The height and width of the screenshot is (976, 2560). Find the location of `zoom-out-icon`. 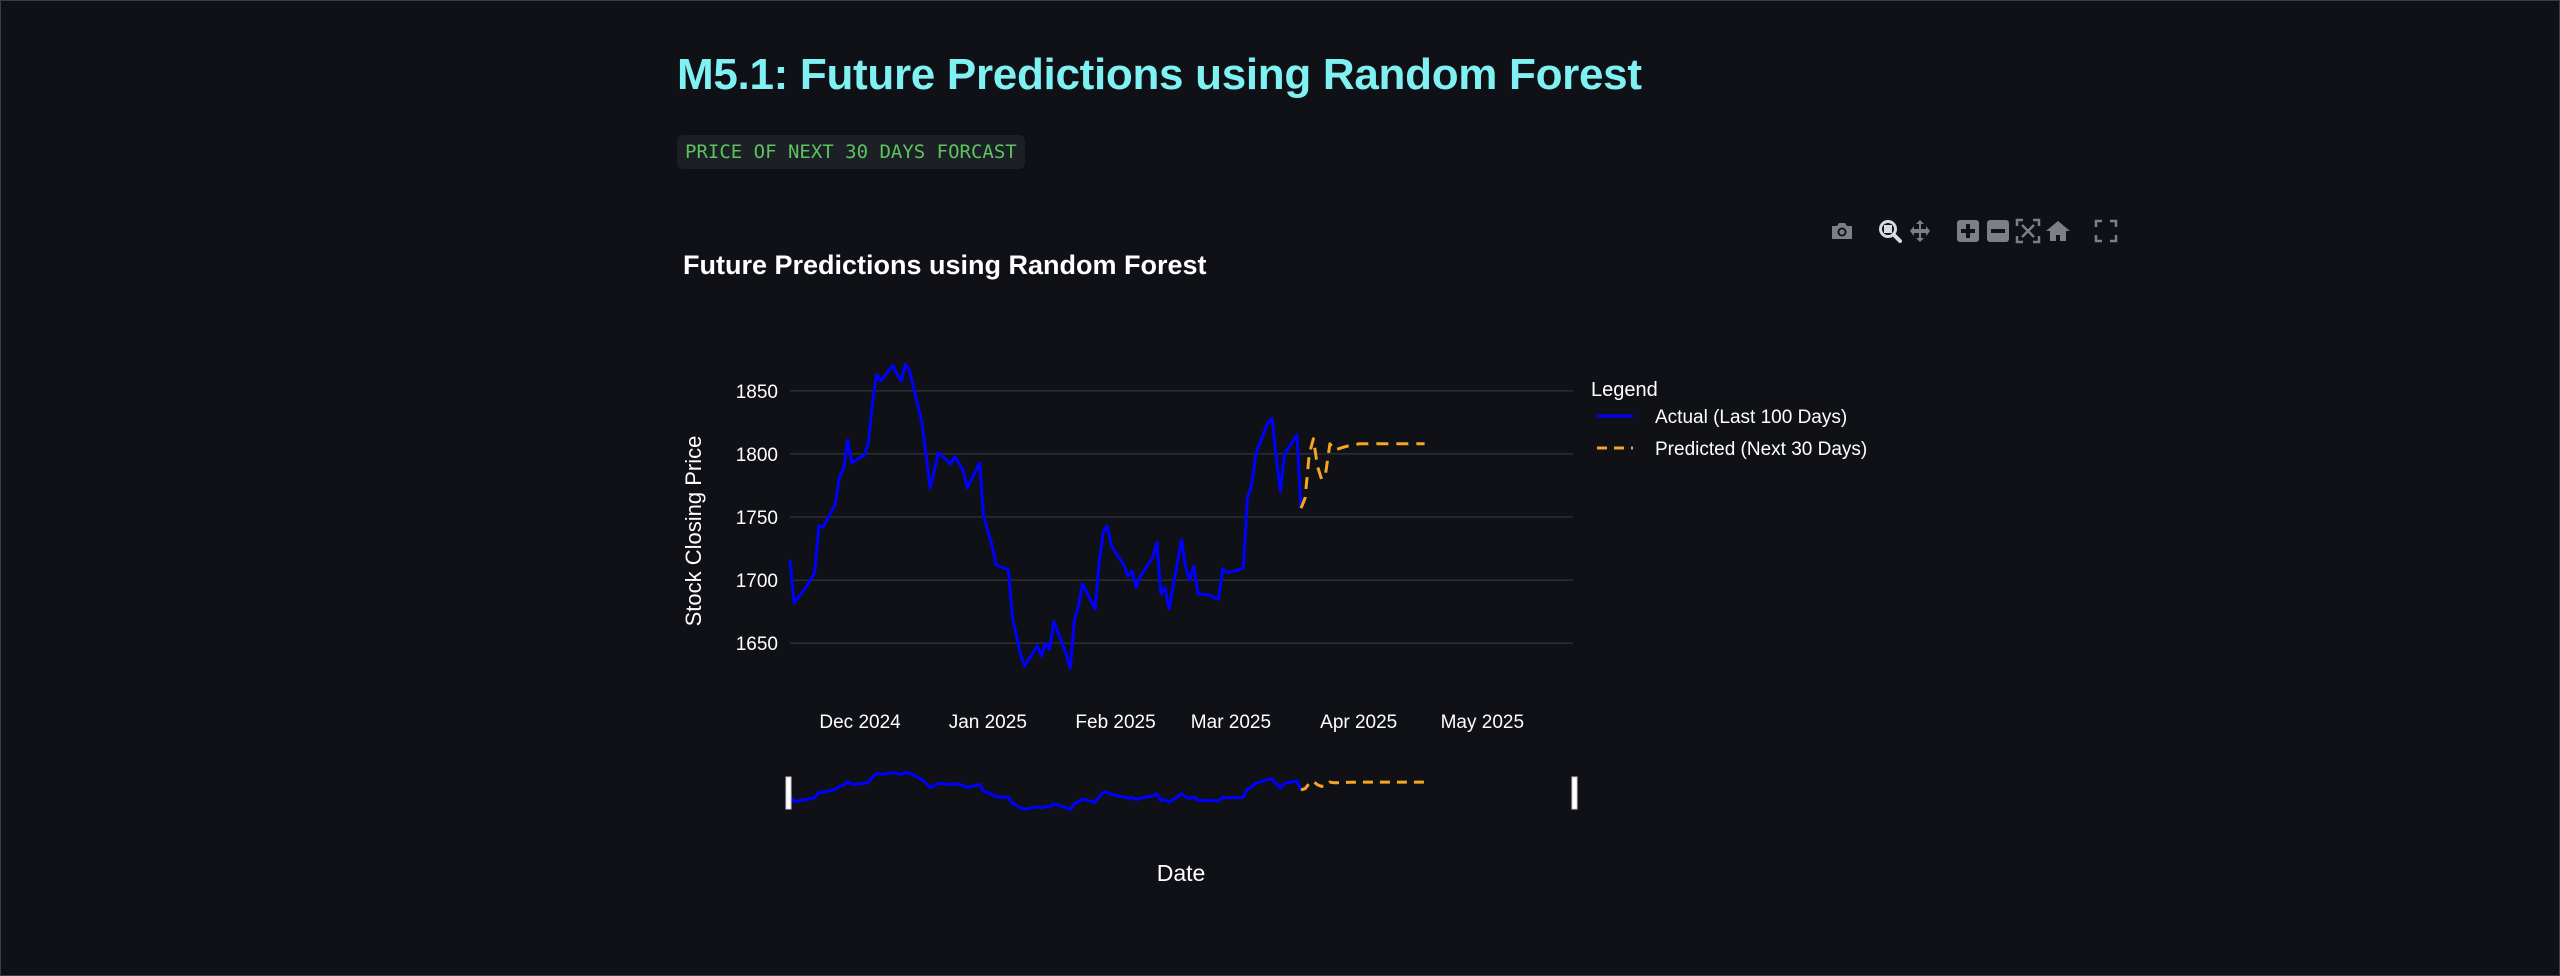

zoom-out-icon is located at coordinates (1998, 231).